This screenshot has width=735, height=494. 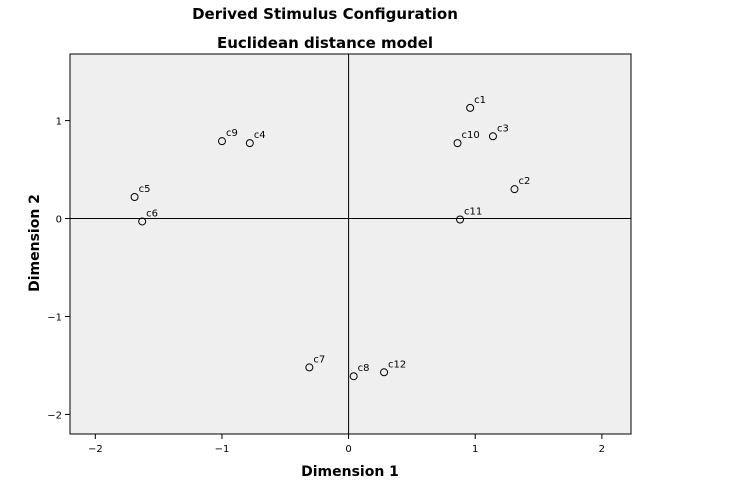 I want to click on x-tick-label: 2, so click(x=602, y=449).